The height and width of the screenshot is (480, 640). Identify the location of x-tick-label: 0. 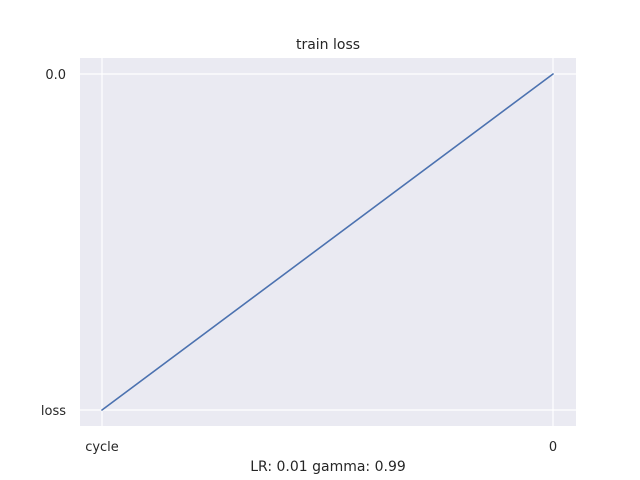
(553, 447).